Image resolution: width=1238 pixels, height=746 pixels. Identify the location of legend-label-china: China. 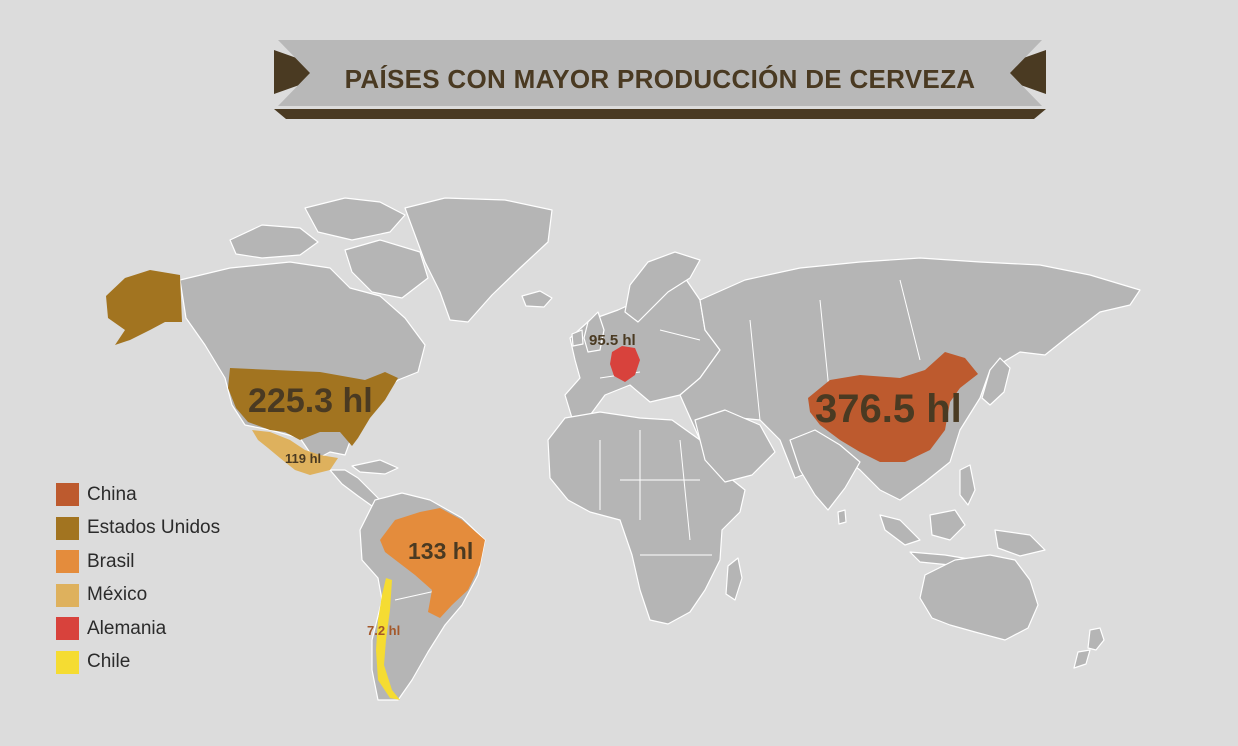
(112, 494).